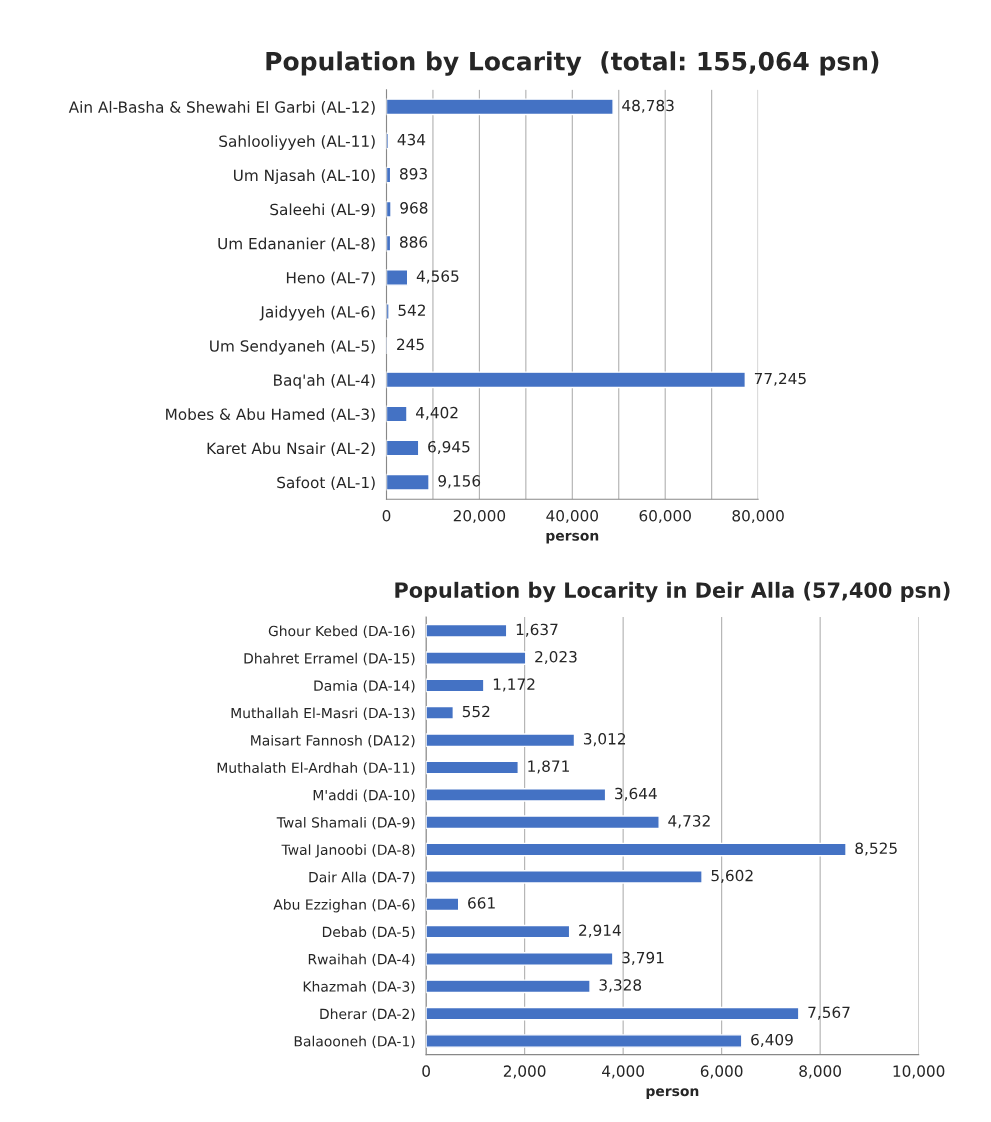 The height and width of the screenshot is (1122, 991). Describe the element at coordinates (732, 876) in the screenshot. I see `data-label: 5,602` at that location.